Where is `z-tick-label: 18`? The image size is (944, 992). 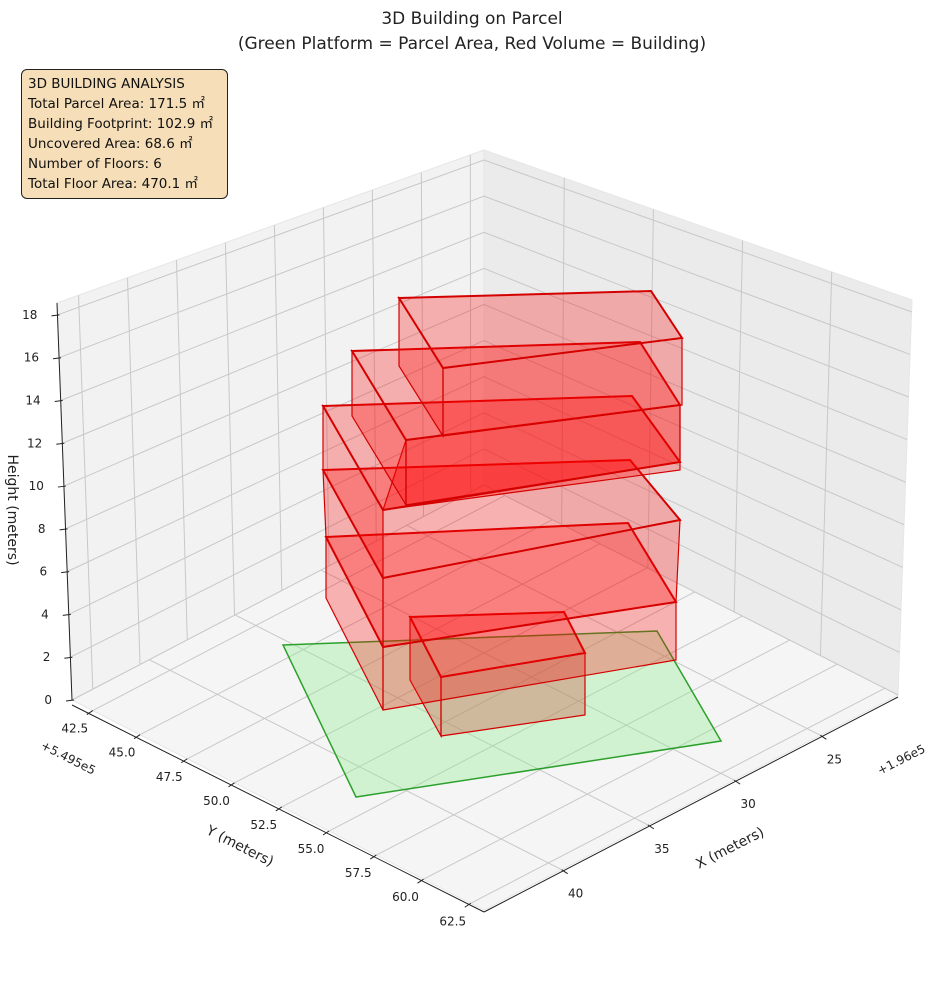 z-tick-label: 18 is located at coordinates (29, 315).